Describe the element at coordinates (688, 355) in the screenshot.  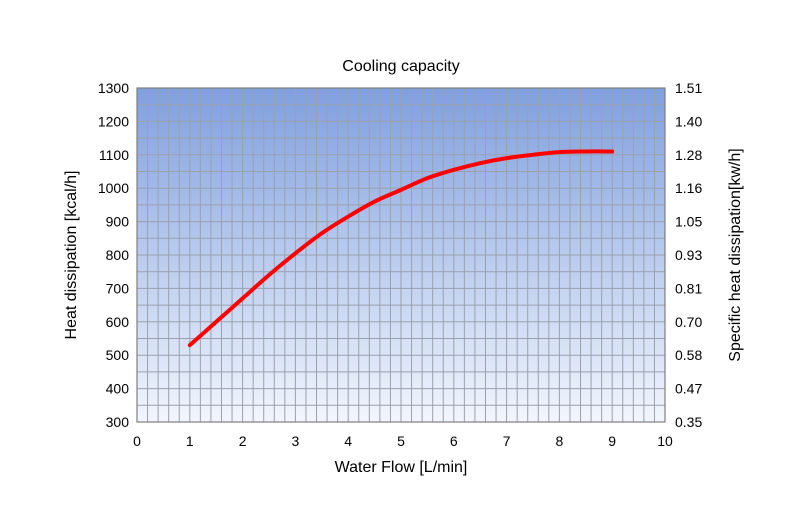
I see `y2-tick-label: 0.58` at that location.